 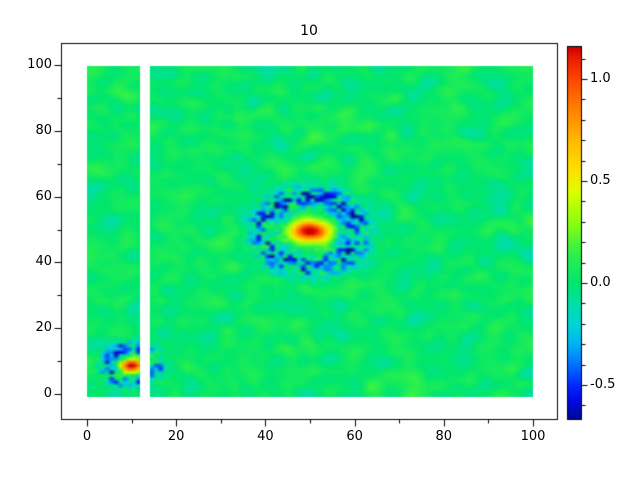 I want to click on x-tick-label: 0, so click(x=87, y=436).